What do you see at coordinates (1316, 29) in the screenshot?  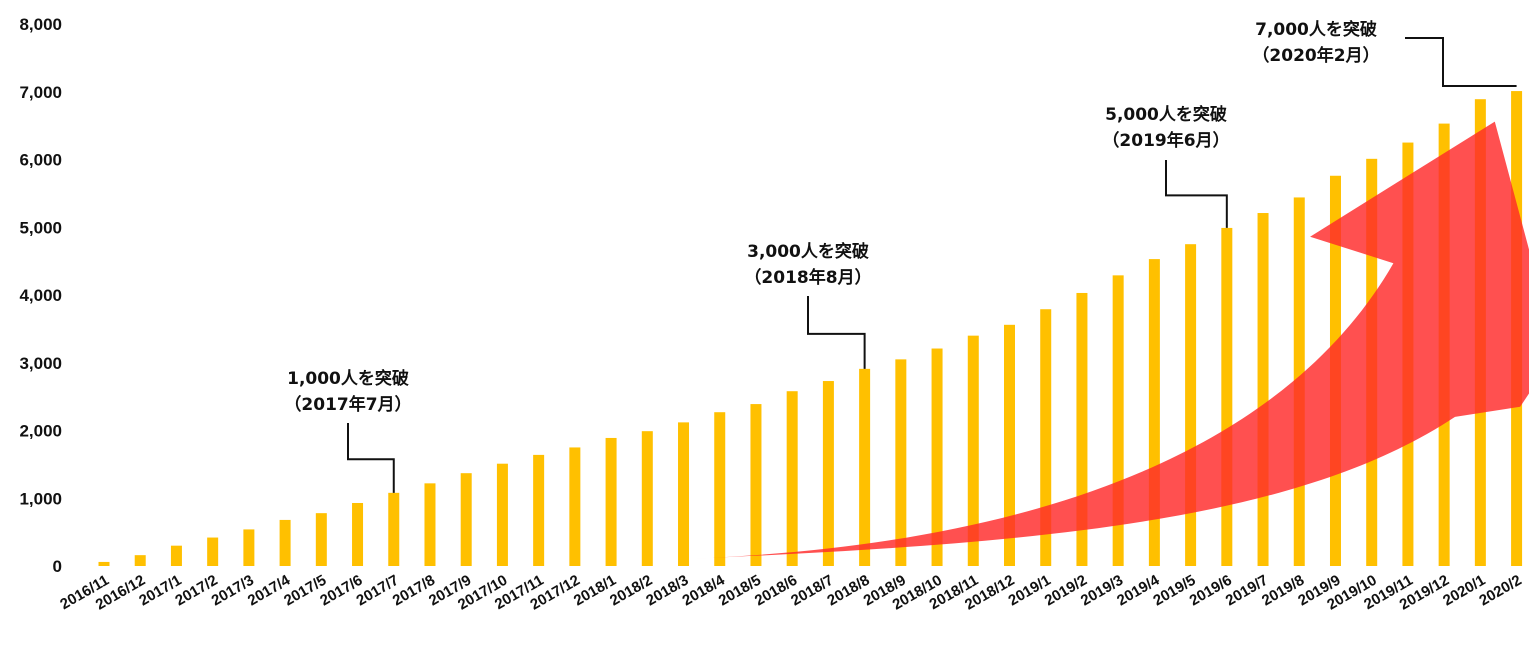 I see `annotation-title: 7,000人を突破` at bounding box center [1316, 29].